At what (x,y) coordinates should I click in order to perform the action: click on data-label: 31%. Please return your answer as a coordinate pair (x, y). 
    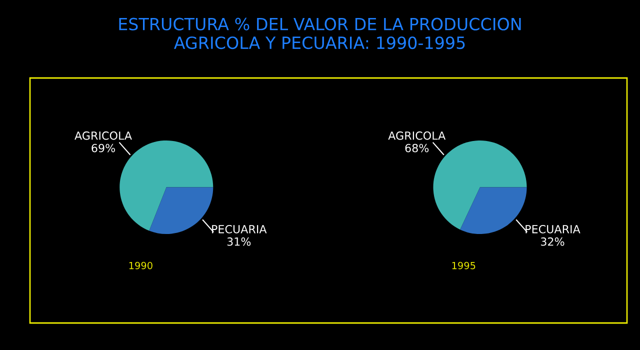
    Looking at the image, I should click on (239, 241).